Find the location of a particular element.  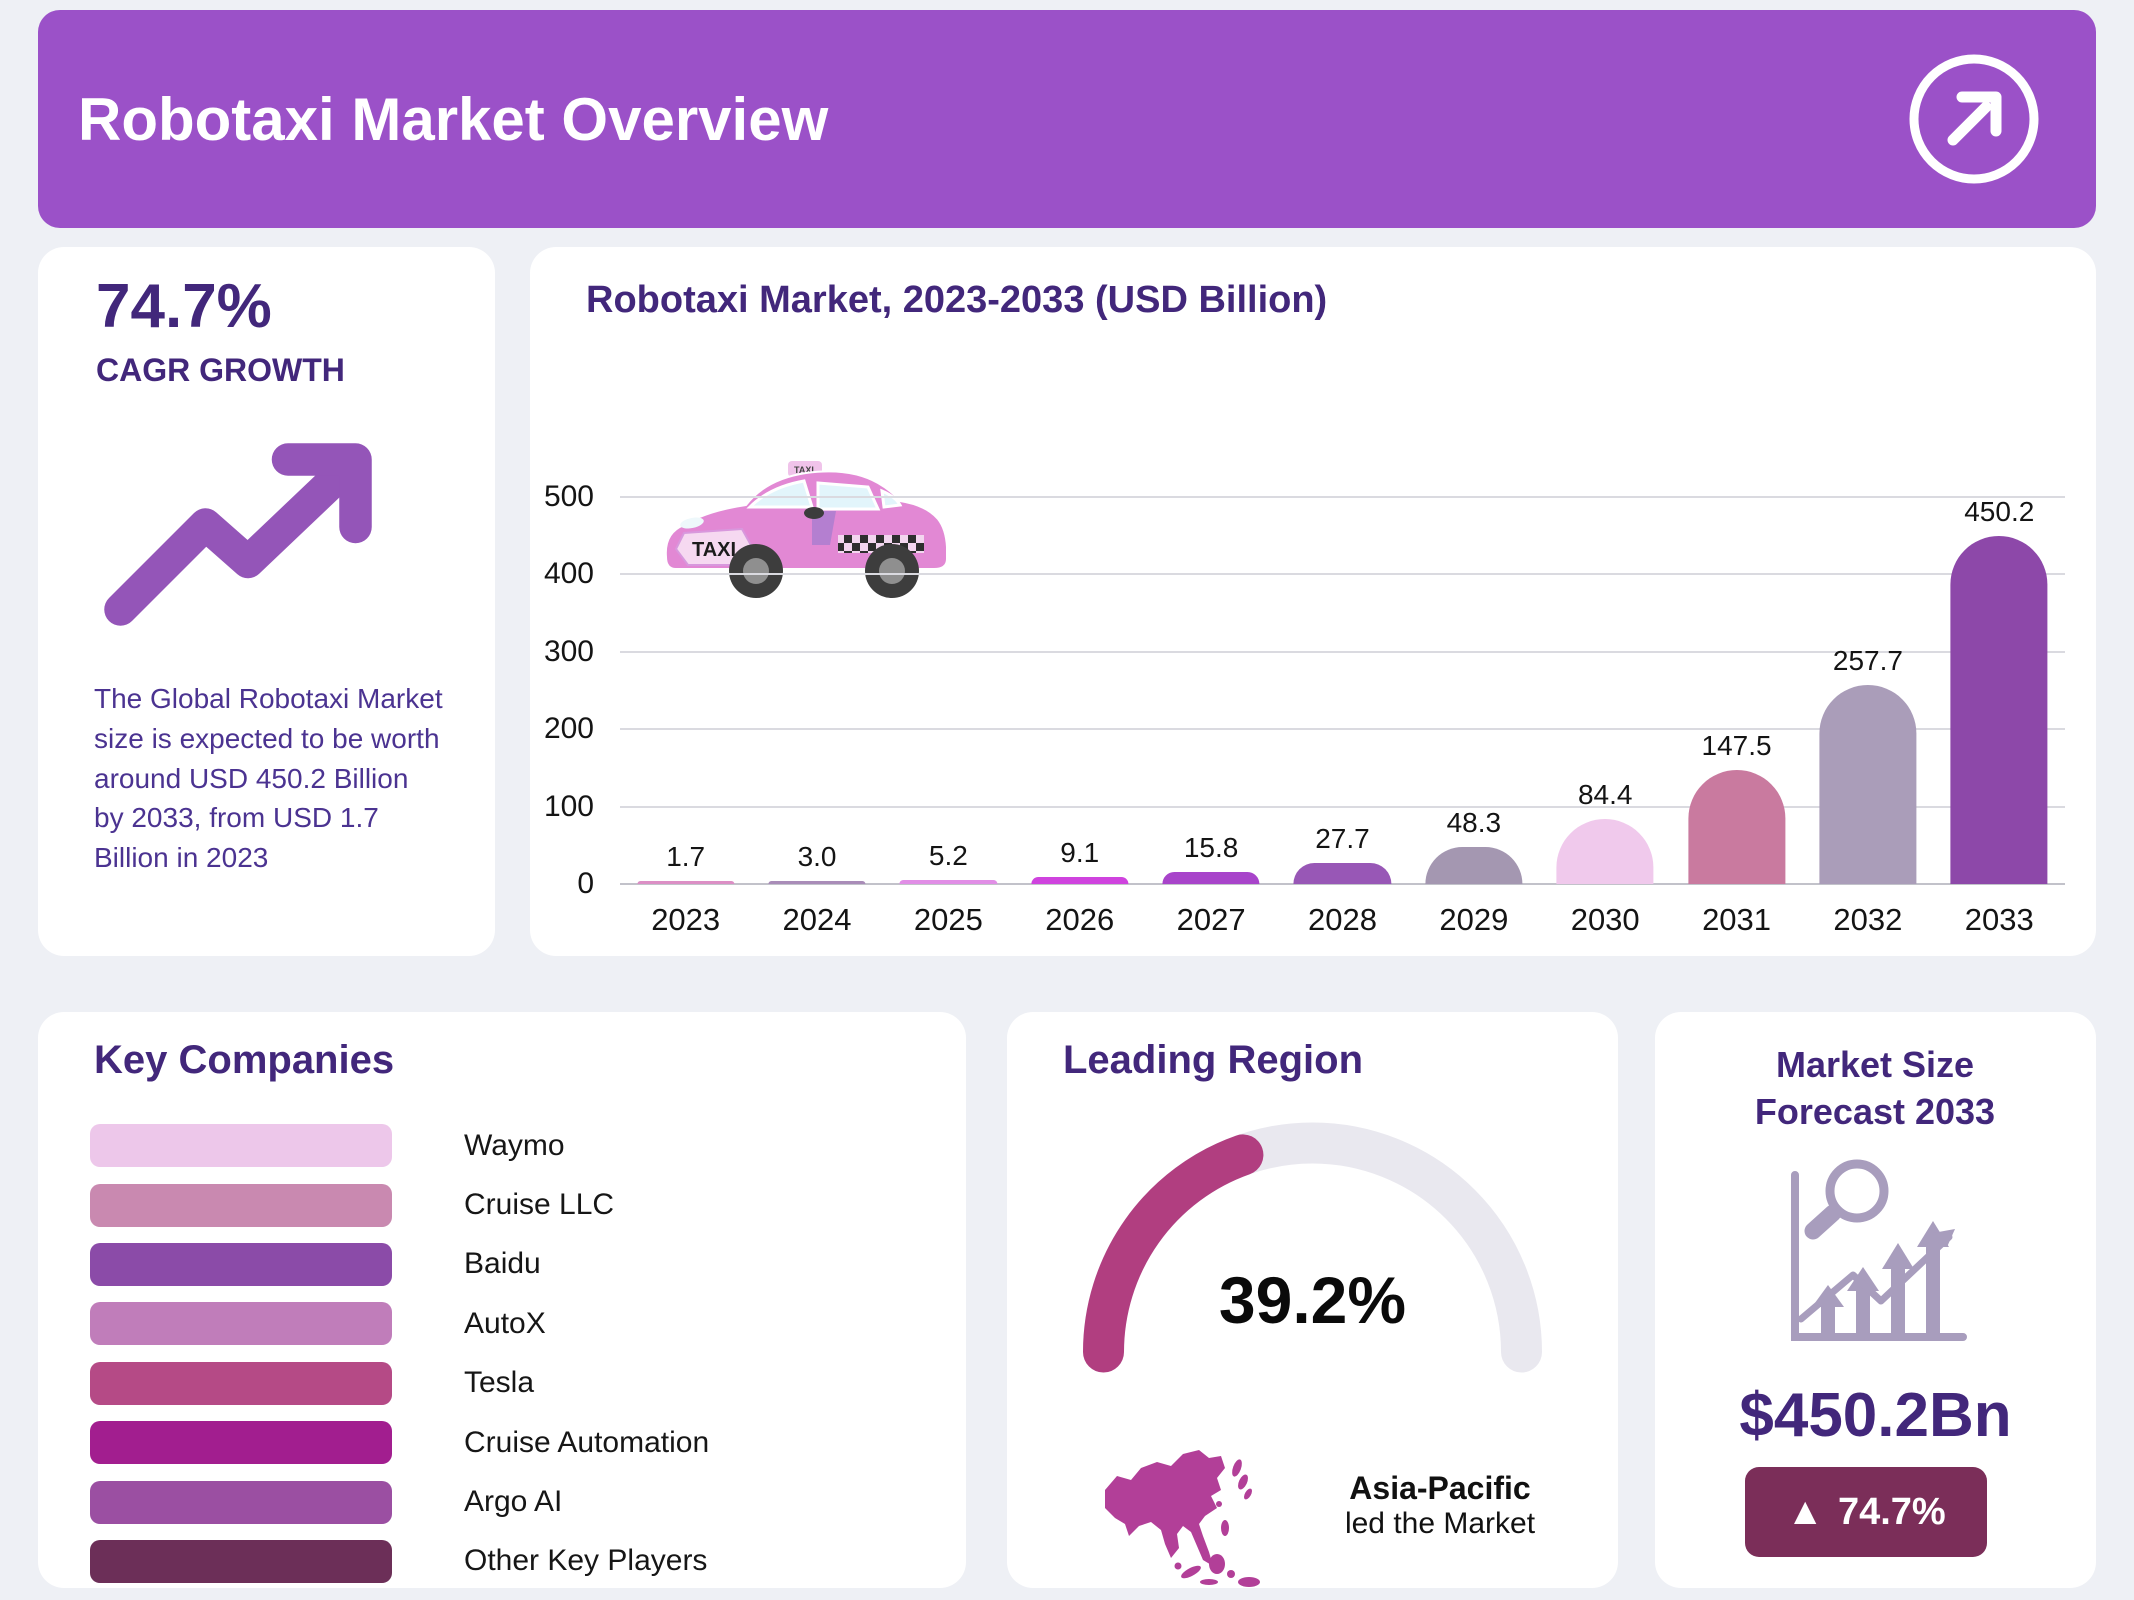

growth-badge-value: 74.7% is located at coordinates (1891, 1511).